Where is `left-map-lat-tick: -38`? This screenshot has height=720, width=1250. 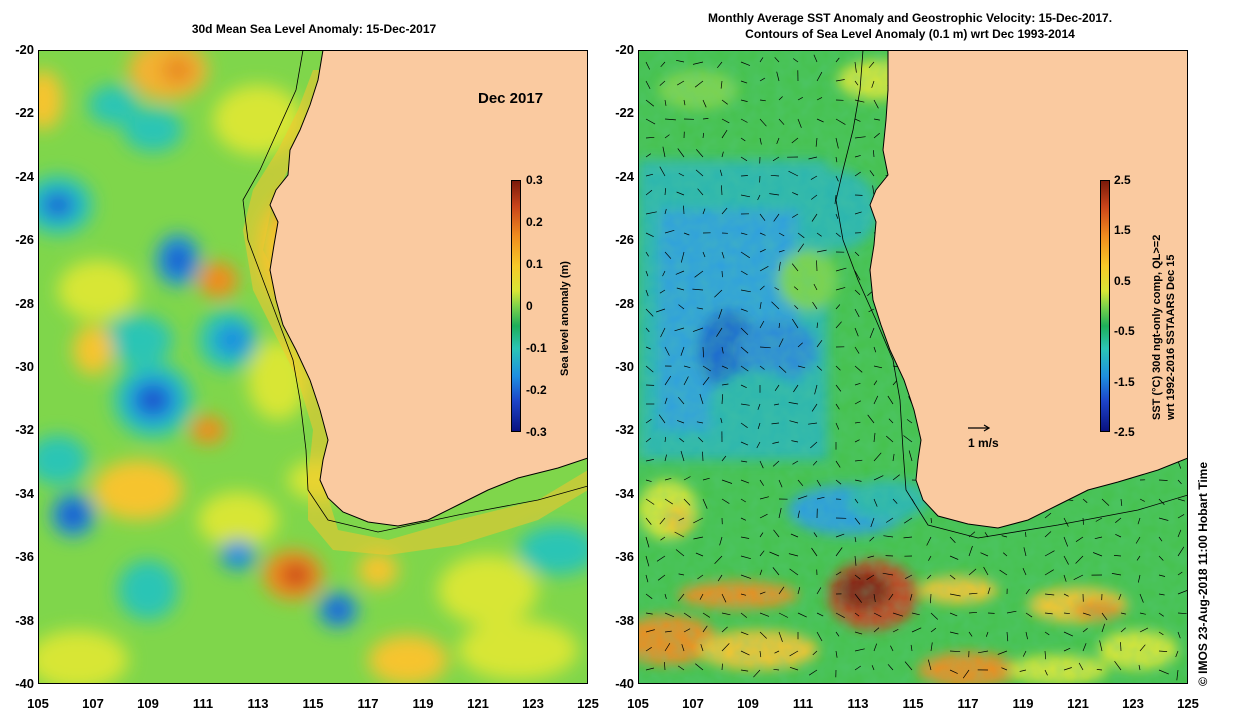 left-map-lat-tick: -38 is located at coordinates (24, 620).